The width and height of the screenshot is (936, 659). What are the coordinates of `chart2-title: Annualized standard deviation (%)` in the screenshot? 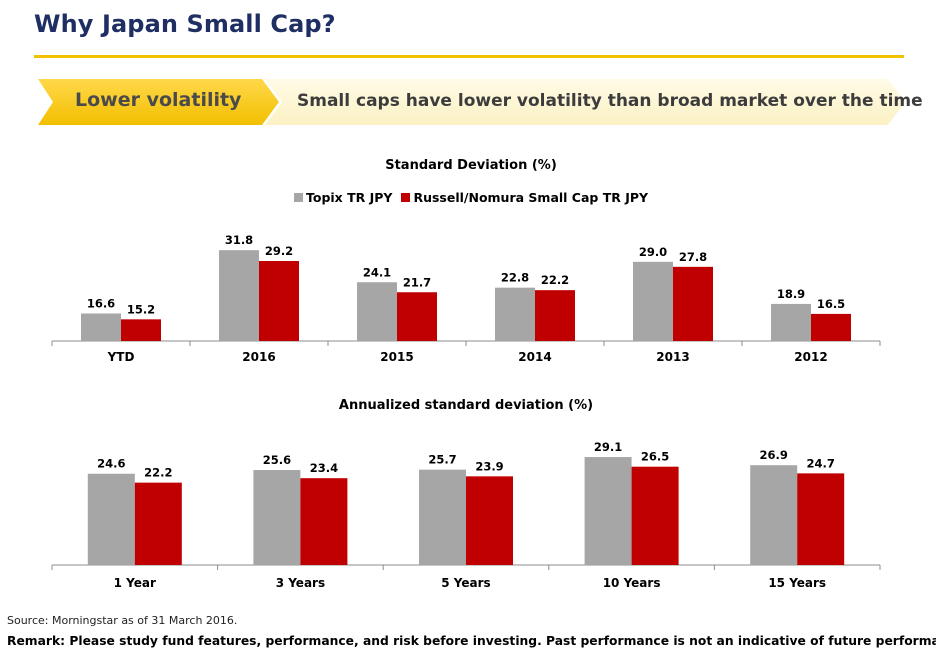 It's located at (466, 405).